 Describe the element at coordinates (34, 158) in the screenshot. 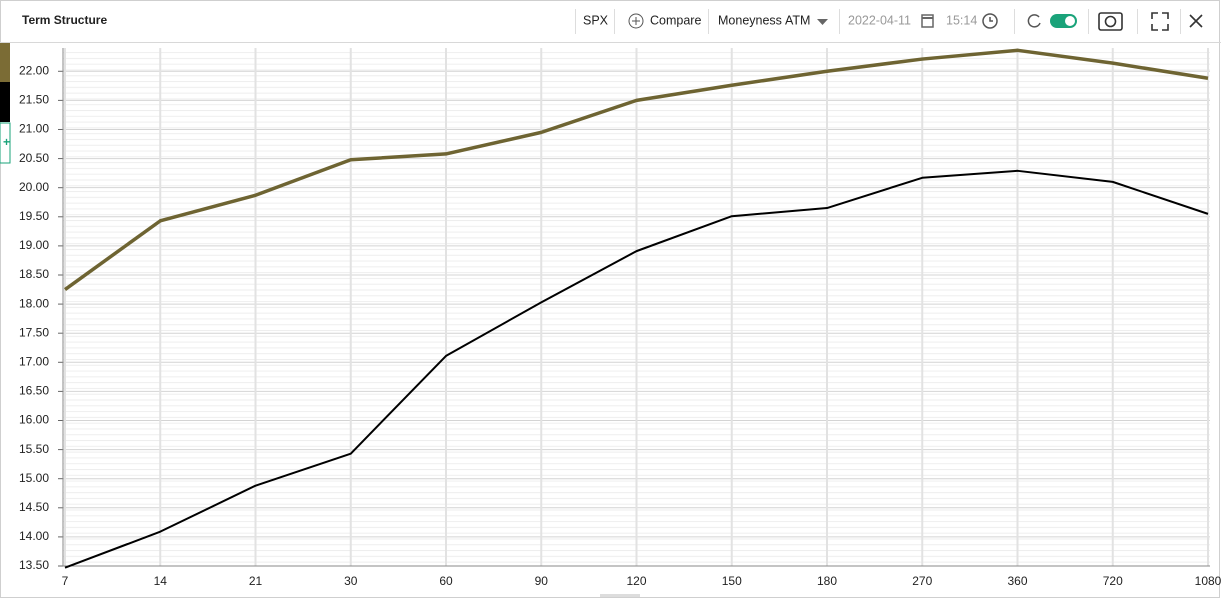

I see `y-tick-label: 20.50` at that location.